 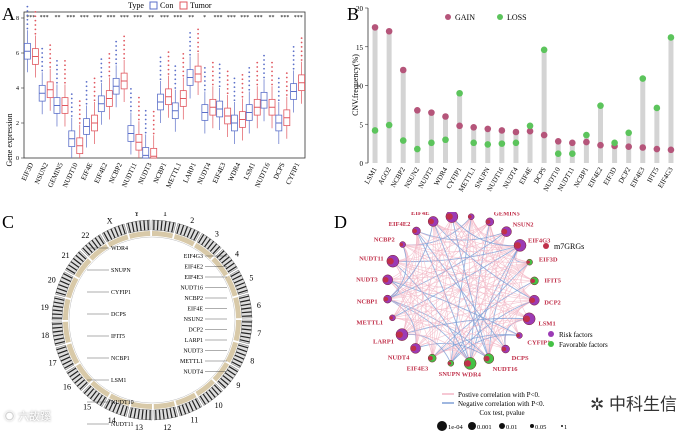 What do you see at coordinates (194, 341) in the screenshot?
I see `gene-label: LARP1` at bounding box center [194, 341].